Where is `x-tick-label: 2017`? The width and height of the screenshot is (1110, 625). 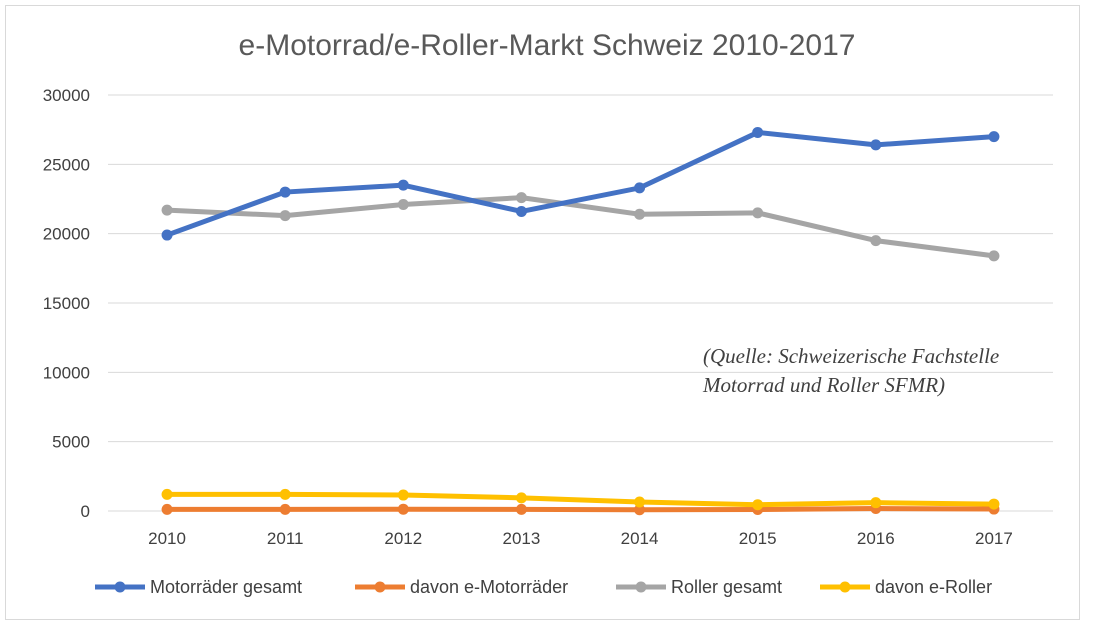 x-tick-label: 2017 is located at coordinates (994, 538).